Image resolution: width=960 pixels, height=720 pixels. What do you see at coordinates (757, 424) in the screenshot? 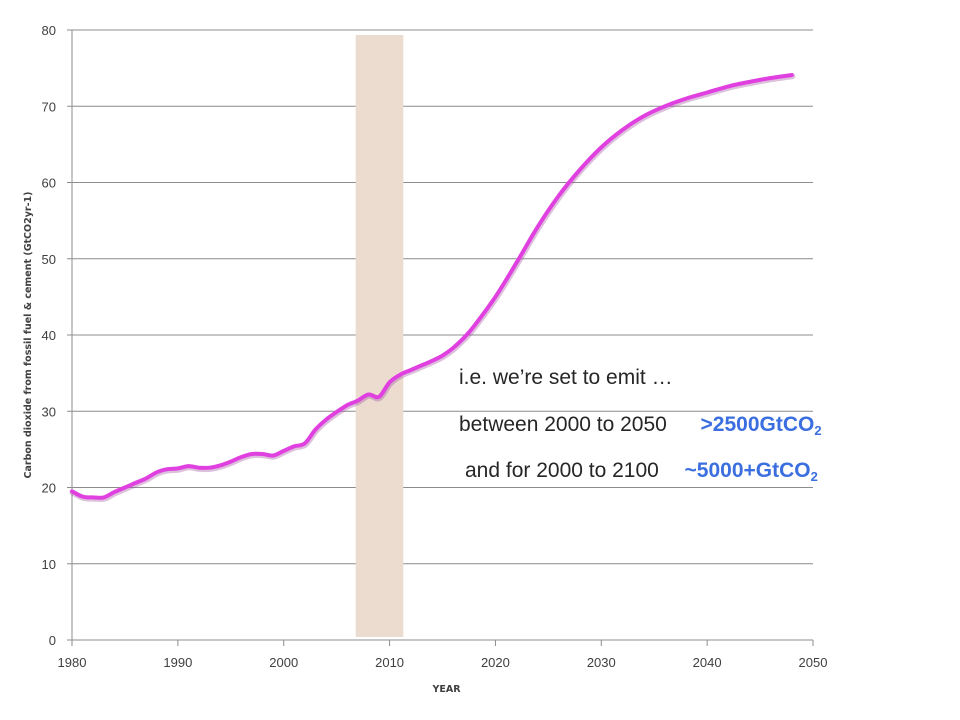
I see `annotation-line-2-value-text: >2500GtCO` at bounding box center [757, 424].